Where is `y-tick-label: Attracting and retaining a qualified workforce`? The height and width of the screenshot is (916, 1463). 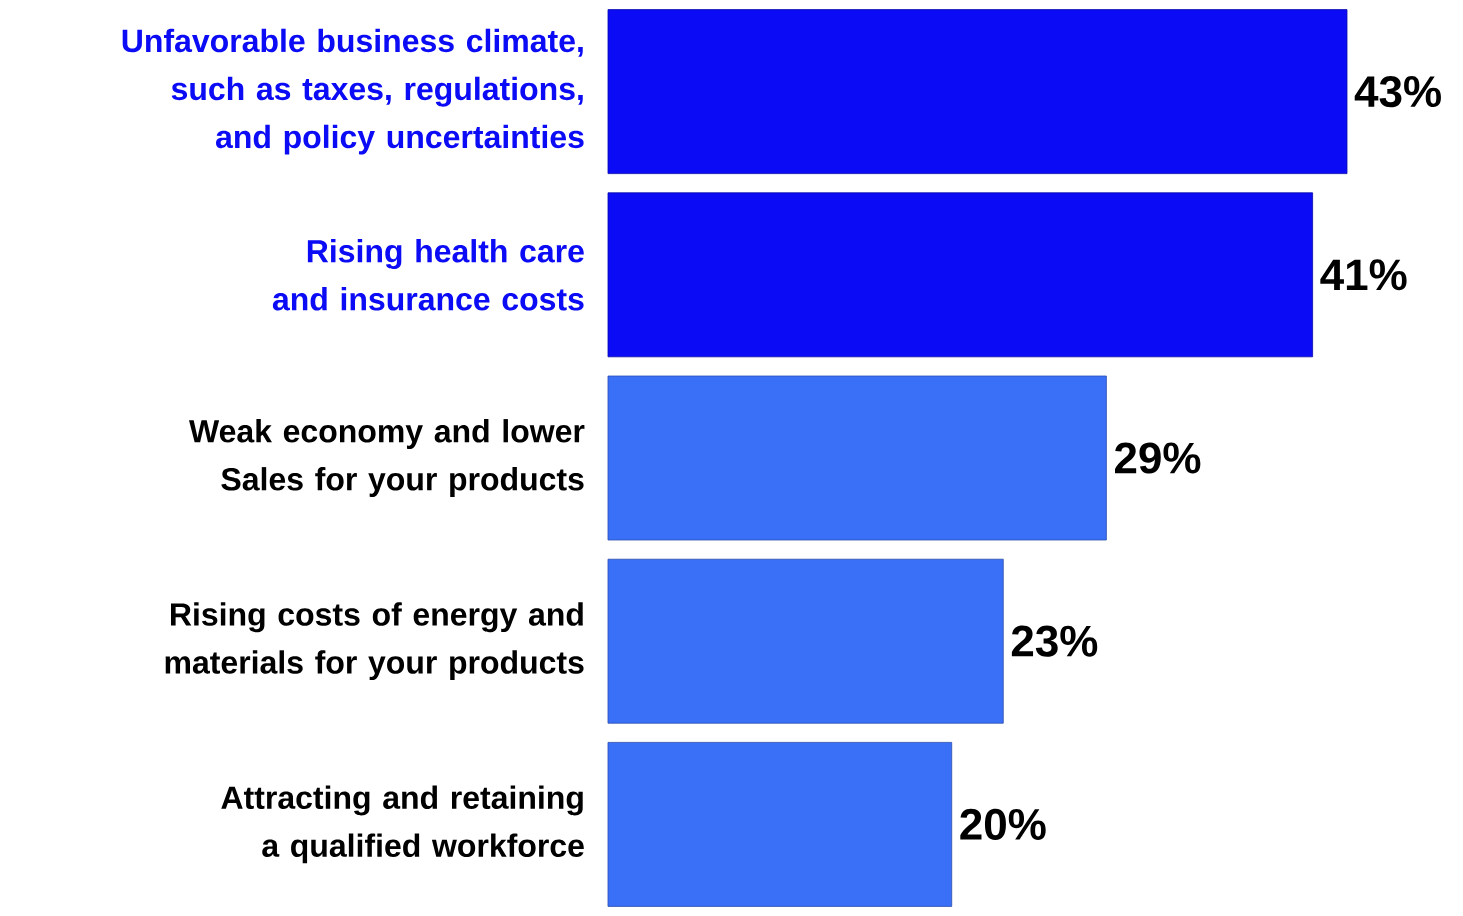
y-tick-label: Attracting and retaining a qualified workforce is located at coordinates (402, 824).